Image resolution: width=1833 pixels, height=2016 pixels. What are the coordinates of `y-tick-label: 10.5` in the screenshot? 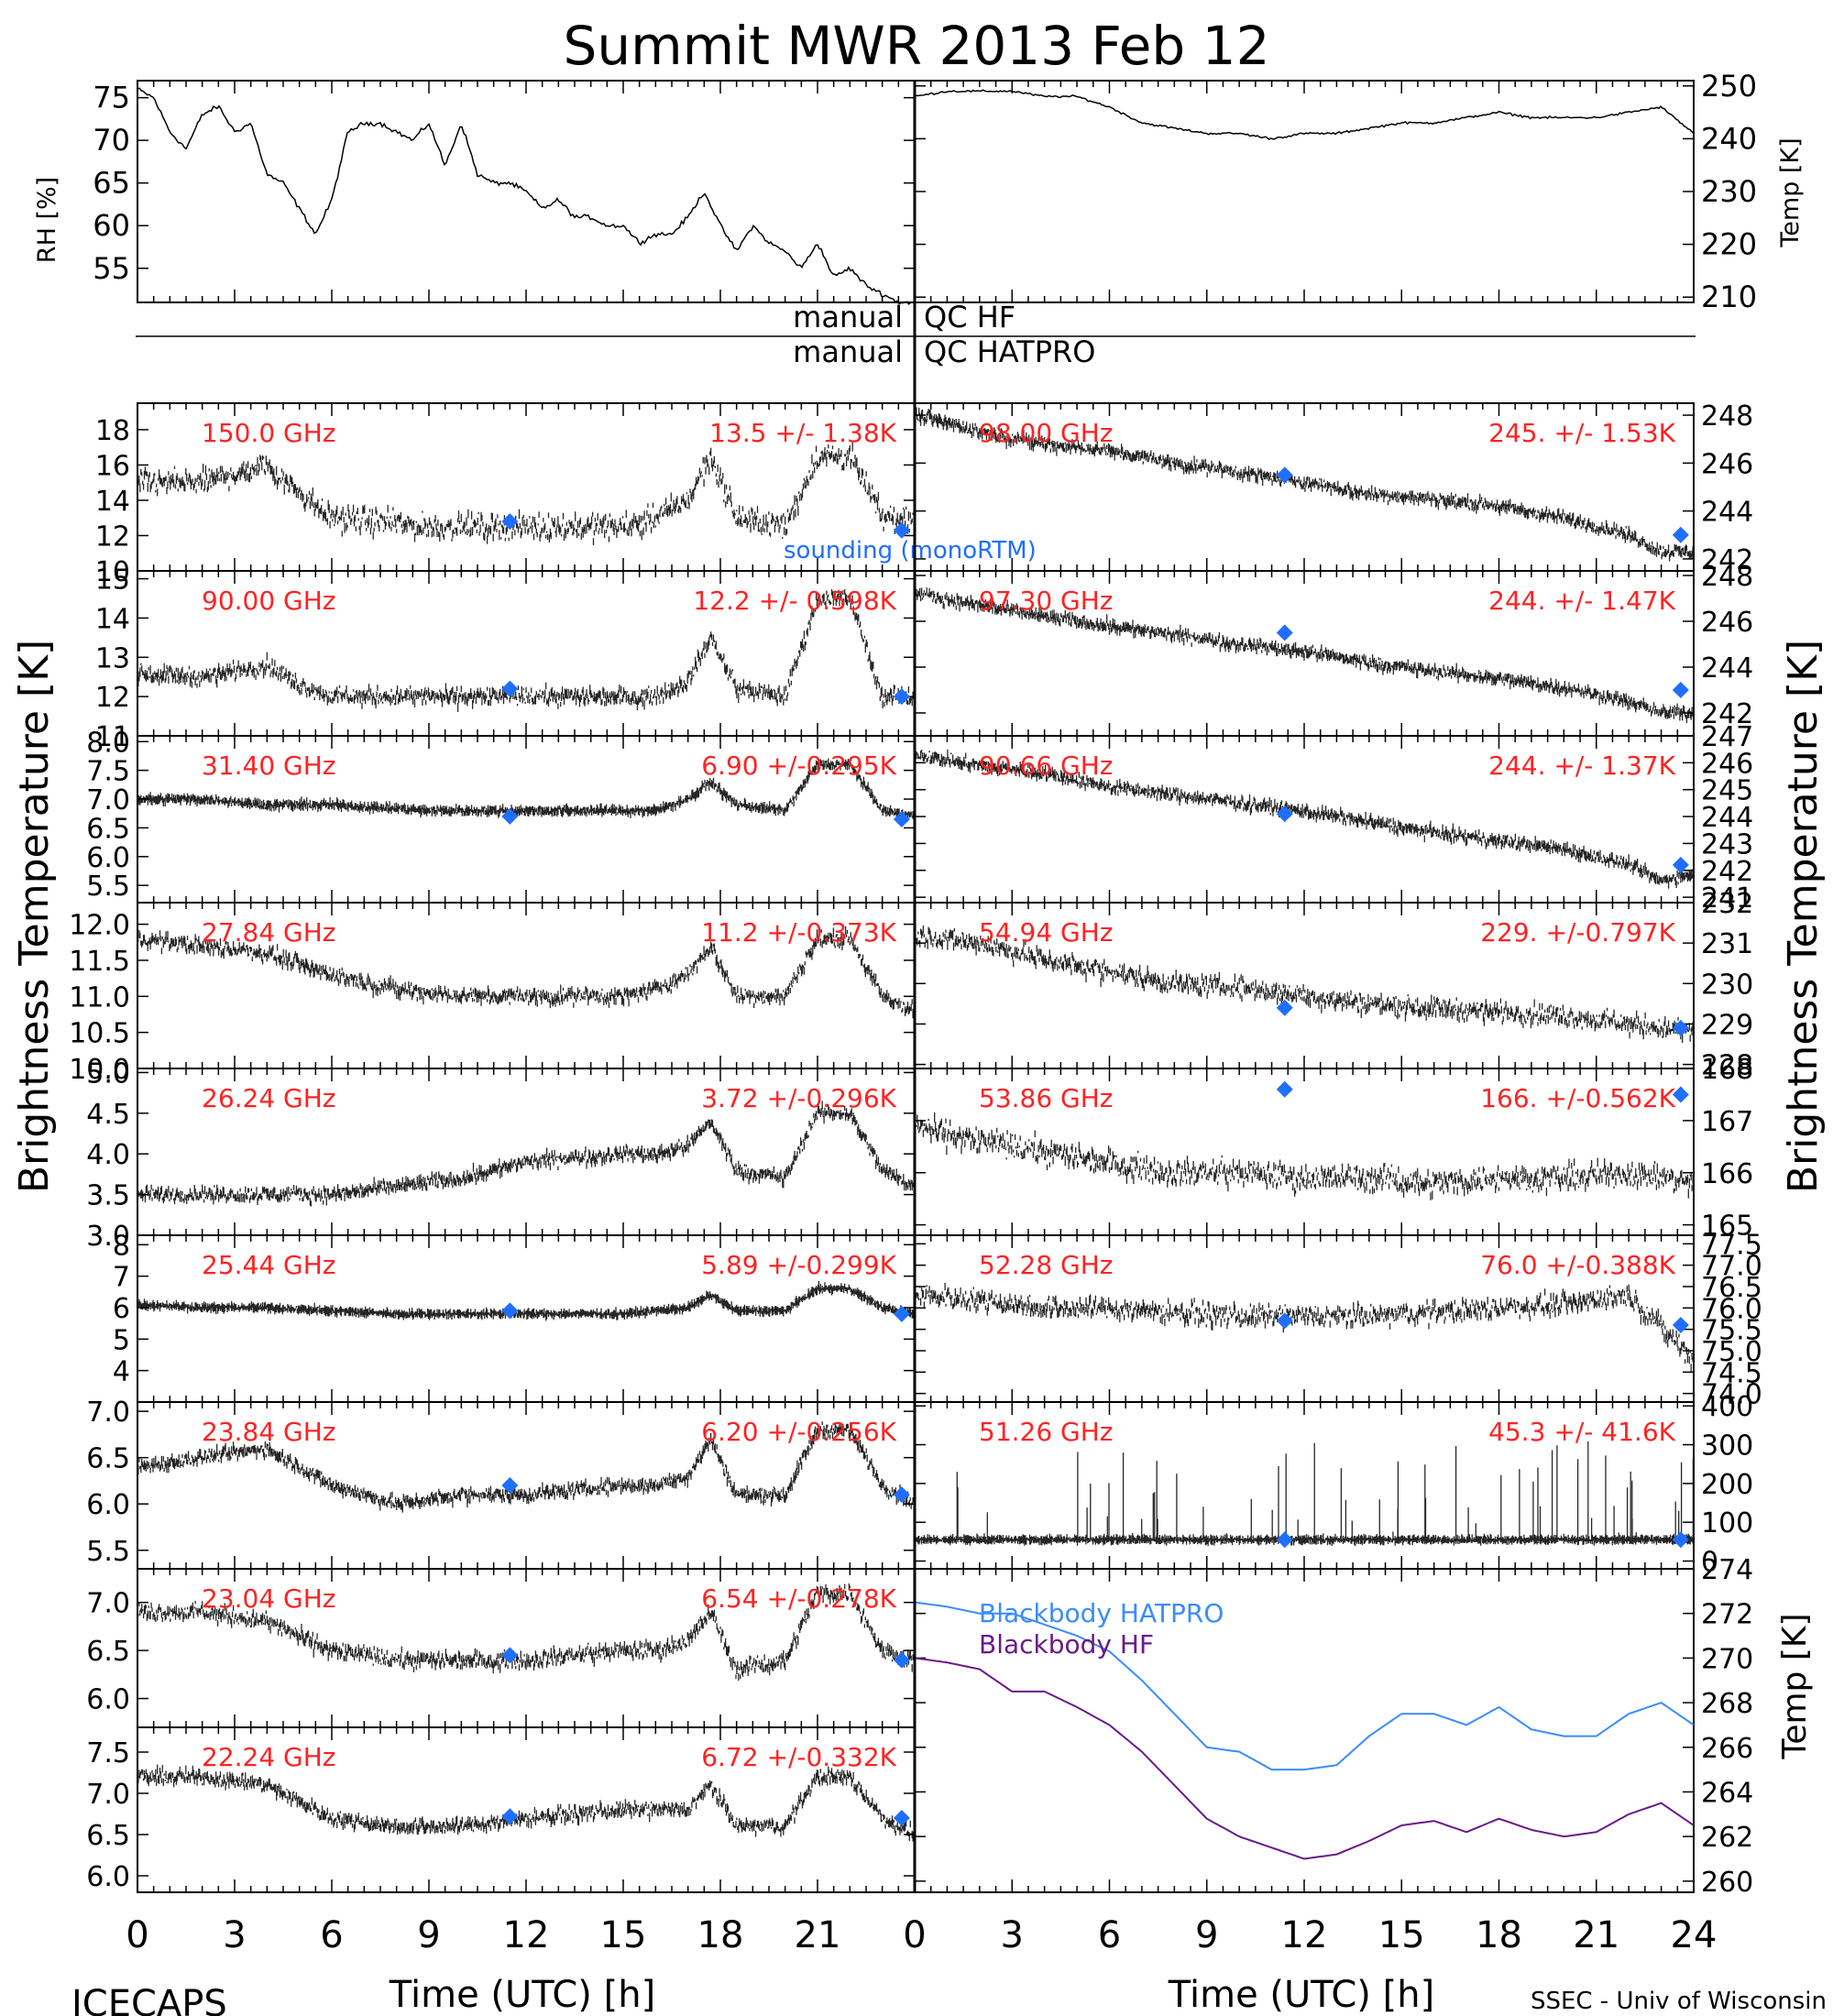 It's located at (99, 1034).